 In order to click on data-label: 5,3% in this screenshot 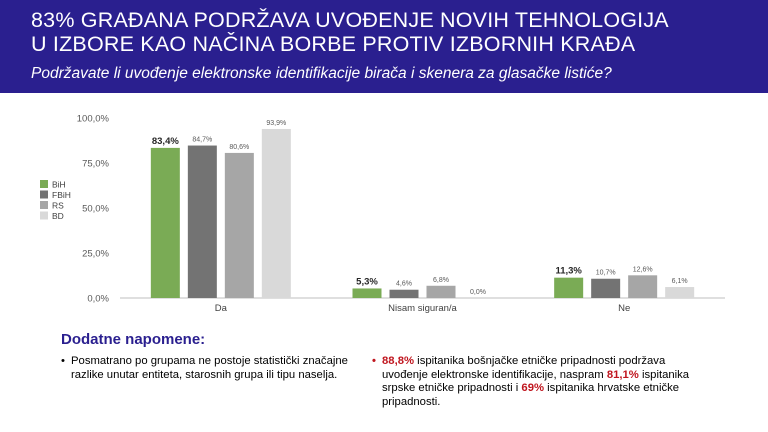, I will do `click(367, 281)`.